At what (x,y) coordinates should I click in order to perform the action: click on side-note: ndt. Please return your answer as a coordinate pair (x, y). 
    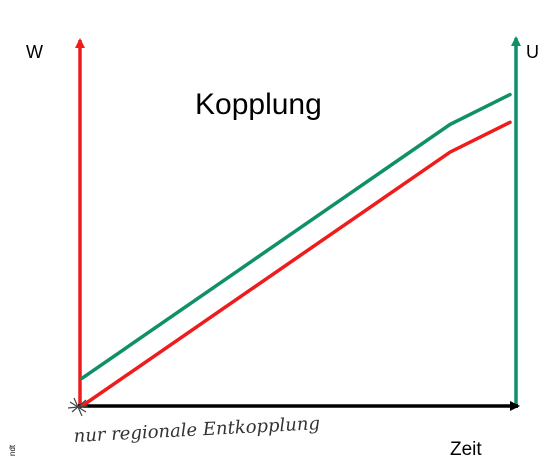
    Looking at the image, I should click on (12, 450).